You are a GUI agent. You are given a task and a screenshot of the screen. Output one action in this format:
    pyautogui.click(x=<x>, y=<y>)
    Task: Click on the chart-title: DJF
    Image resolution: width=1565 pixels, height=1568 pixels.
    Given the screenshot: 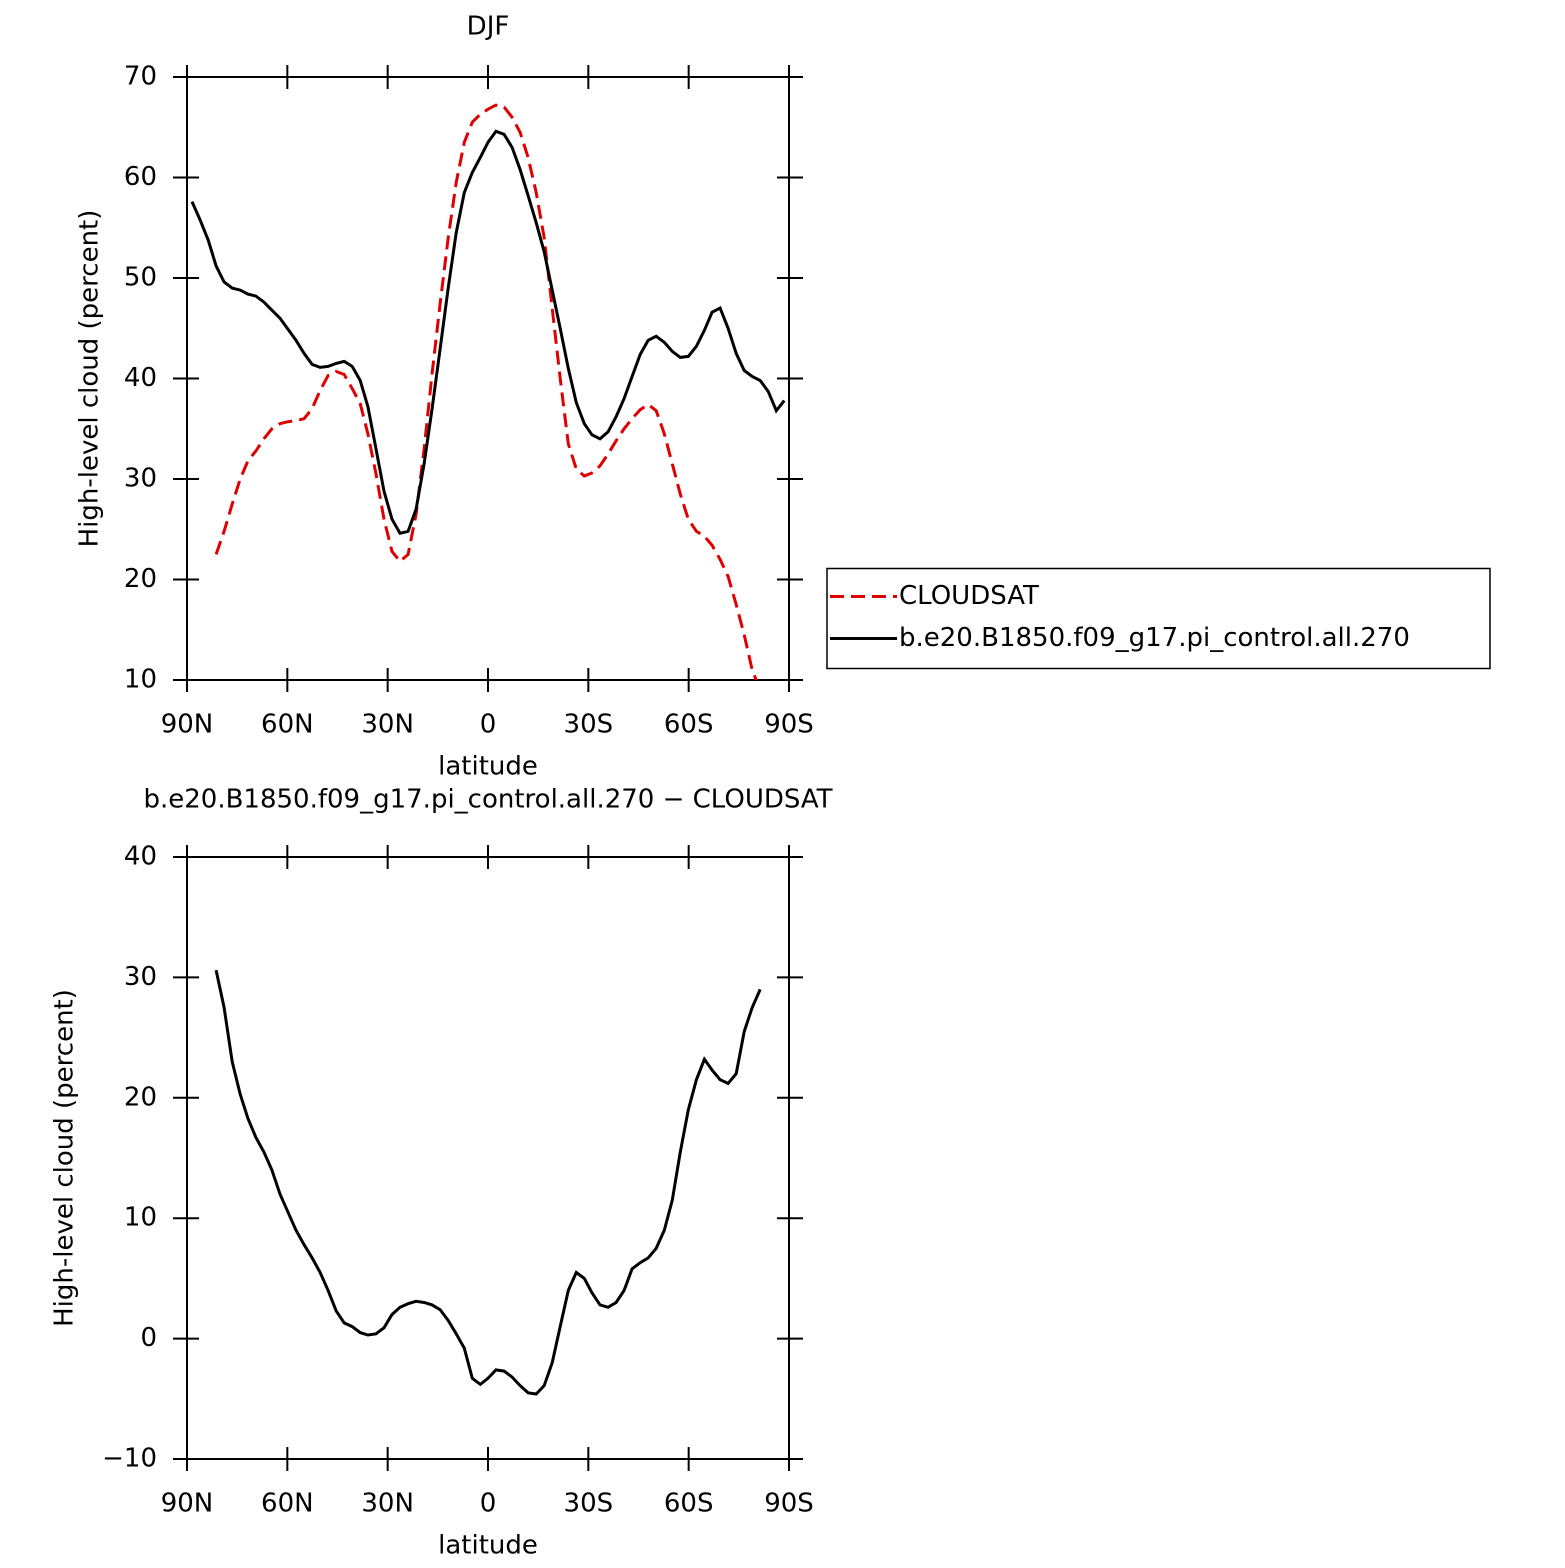 What is the action you would take?
    pyautogui.click(x=488, y=27)
    